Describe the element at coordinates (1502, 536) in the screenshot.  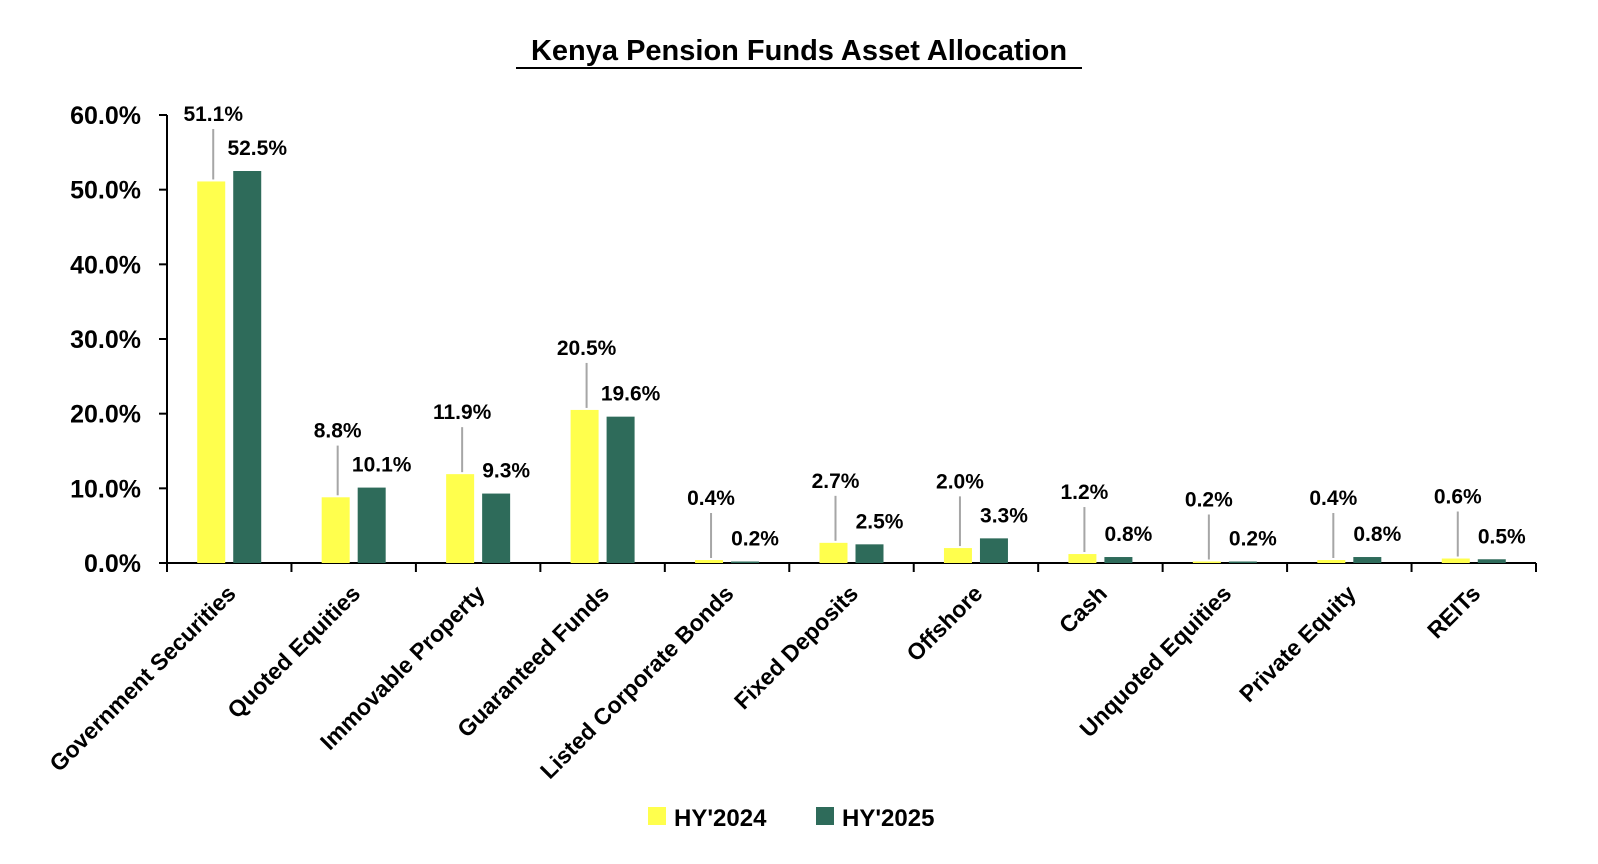
I see `data-label-hy2025: 0.5%` at that location.